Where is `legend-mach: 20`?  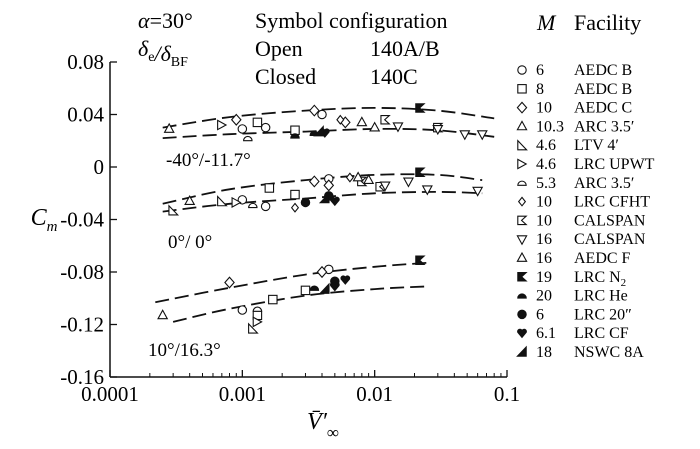
legend-mach: 20 is located at coordinates (544, 296).